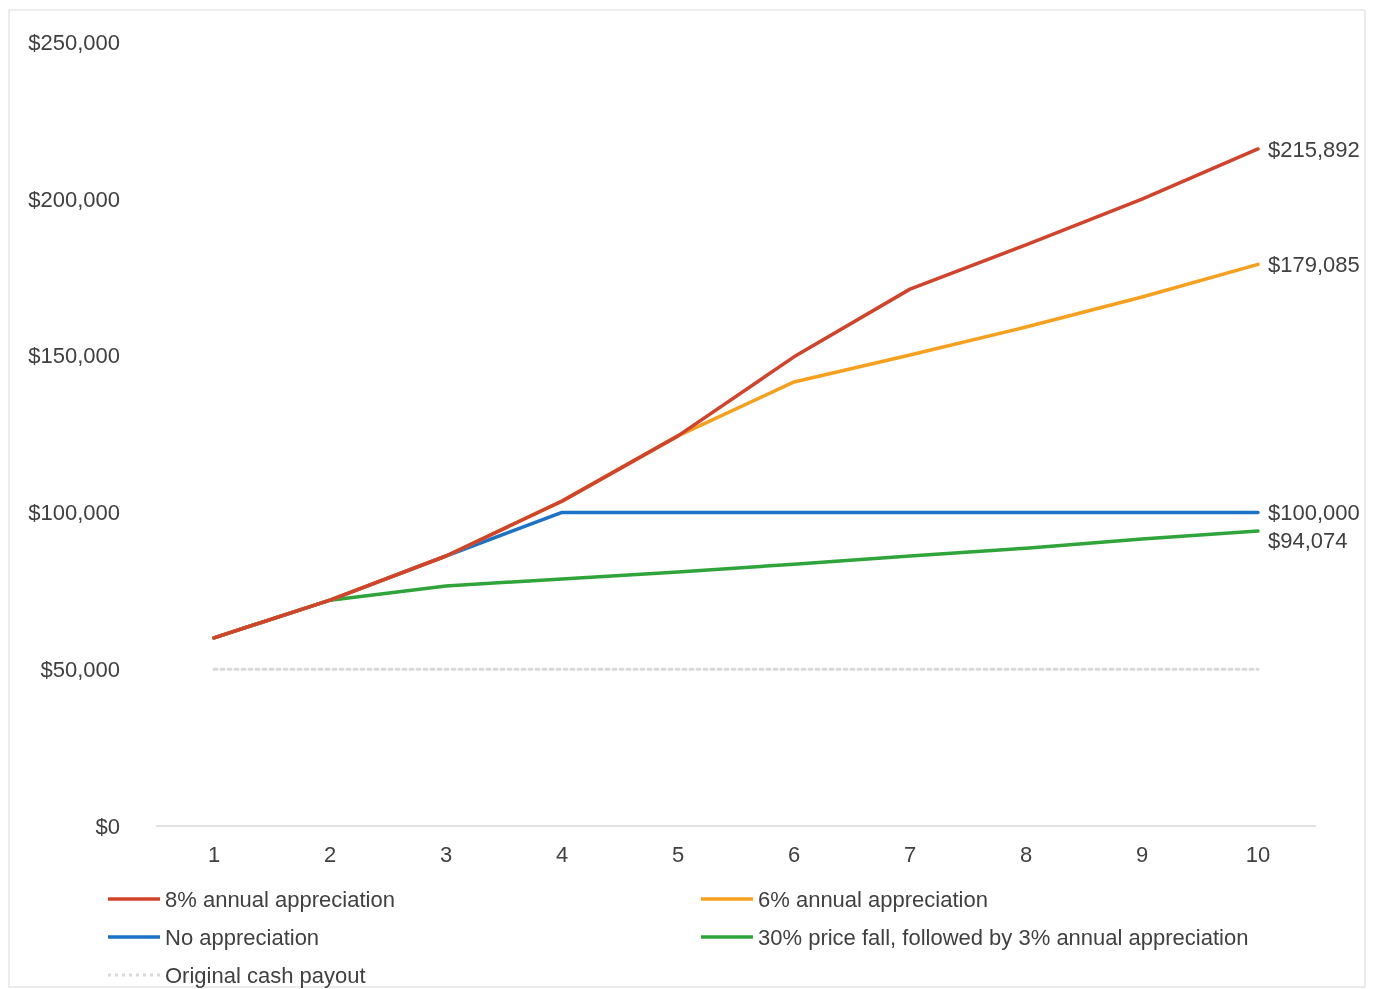 The width and height of the screenshot is (1374, 989). I want to click on x-tick-label: 1, so click(214, 854).